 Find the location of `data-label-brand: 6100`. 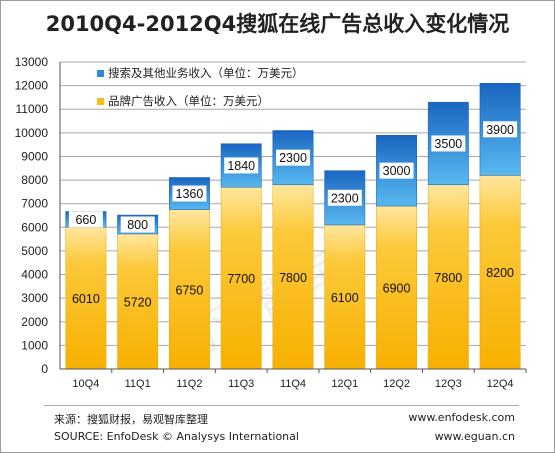

data-label-brand: 6100 is located at coordinates (345, 298).